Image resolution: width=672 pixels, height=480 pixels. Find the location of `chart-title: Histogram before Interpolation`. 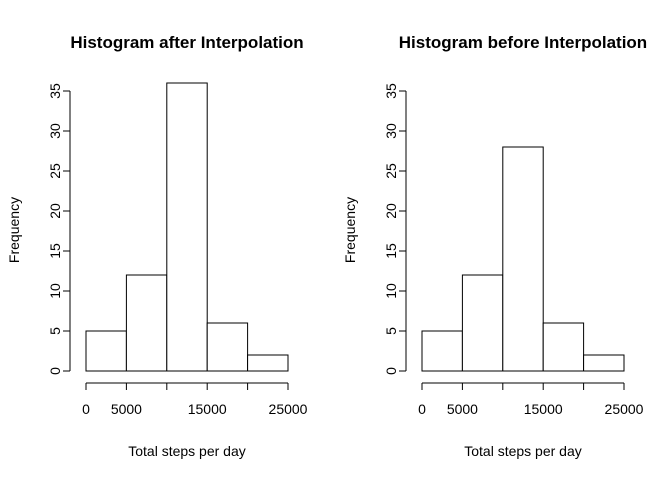

chart-title: Histogram before Interpolation is located at coordinates (523, 42).